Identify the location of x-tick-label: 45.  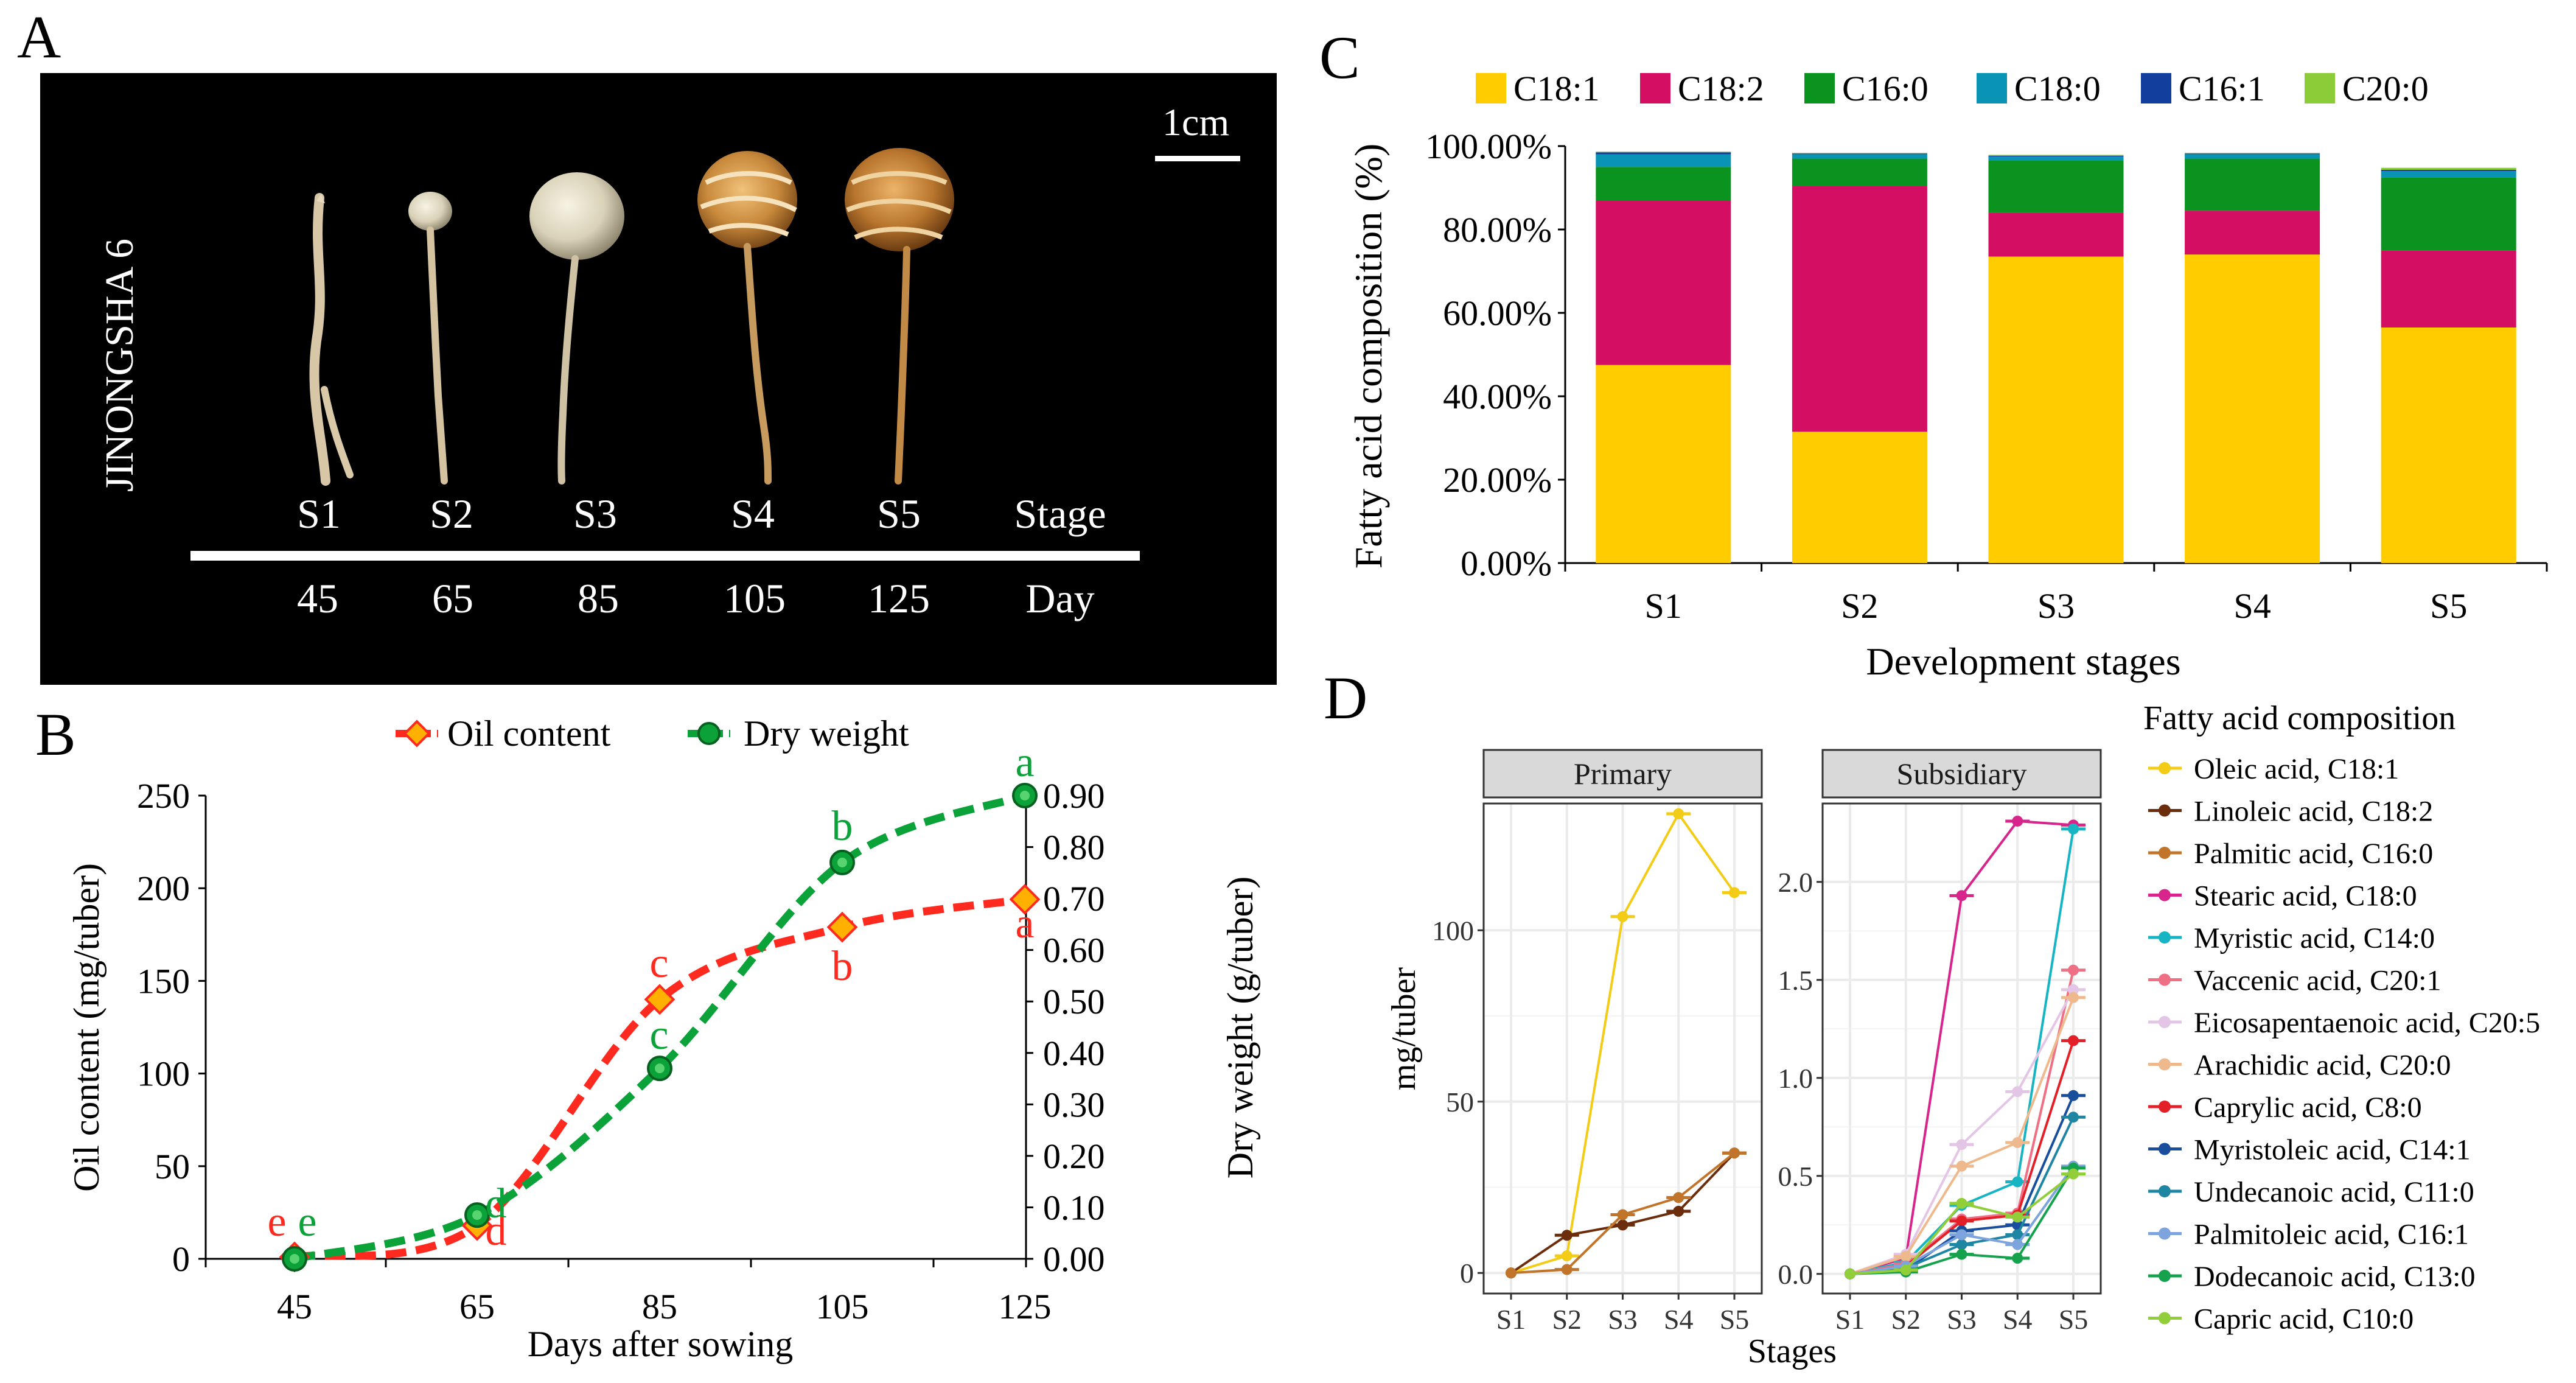
(294, 1306).